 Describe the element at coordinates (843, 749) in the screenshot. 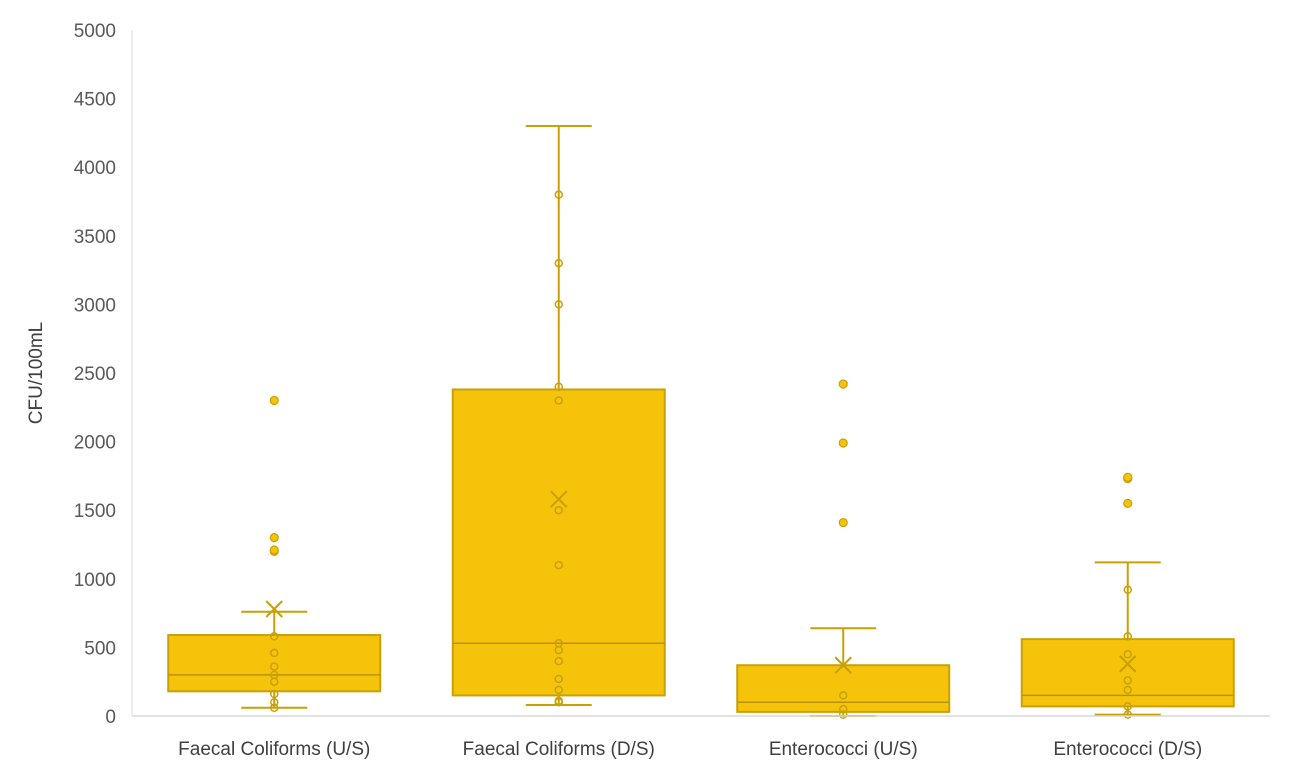

I see `x-category-label: Enterococci (U/S)` at that location.